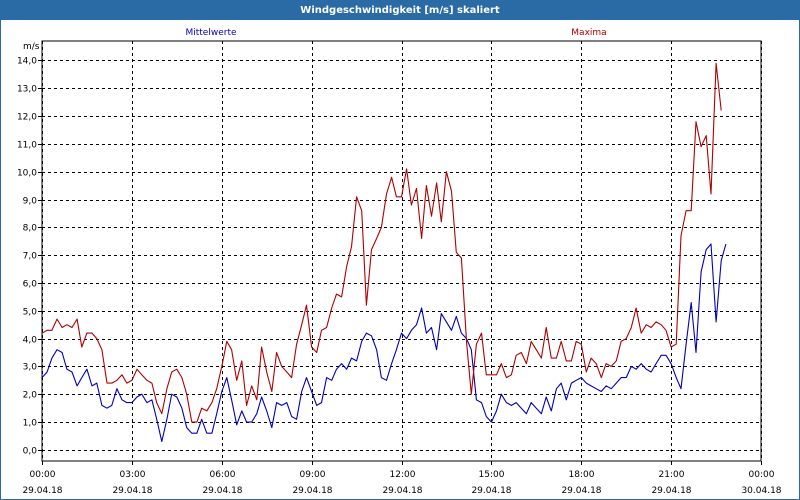  I want to click on y-tick-label: 5,0, so click(30, 313).